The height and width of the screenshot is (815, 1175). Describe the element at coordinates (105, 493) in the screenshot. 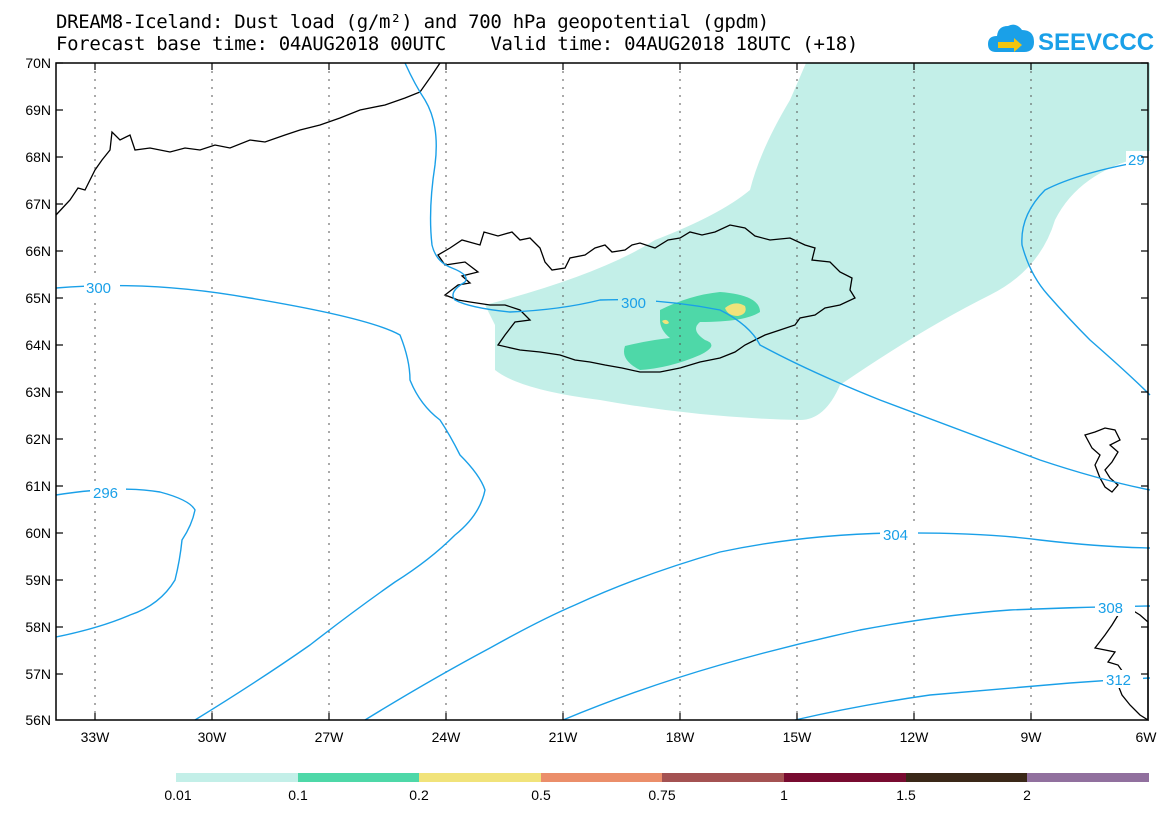

I see `contour-label-296: 296` at that location.